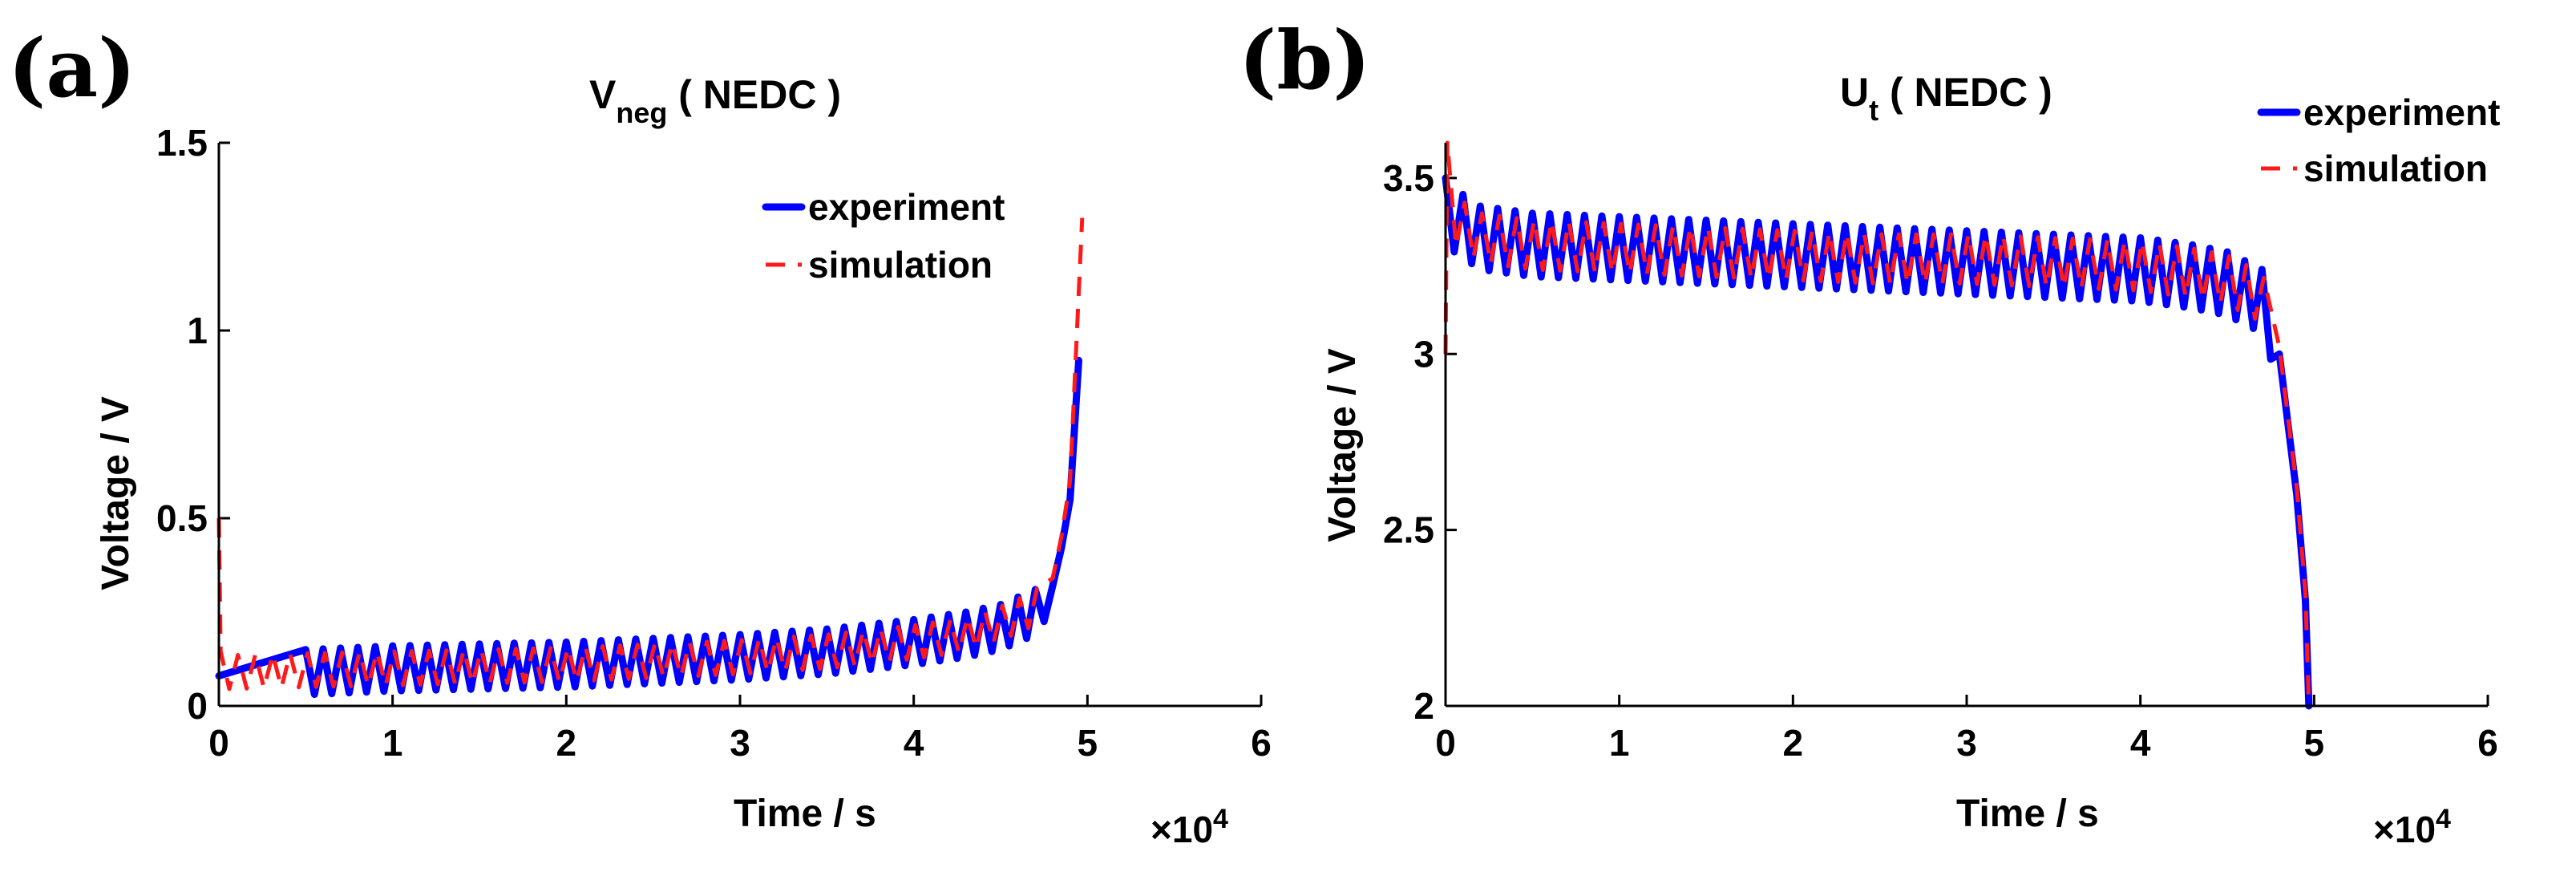 The width and height of the screenshot is (2576, 880). I want to click on panel-a-x-tick-label: 1, so click(392, 743).